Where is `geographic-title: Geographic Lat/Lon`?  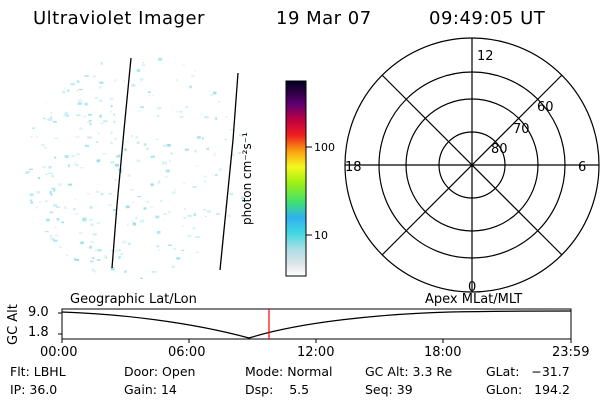
geographic-title: Geographic Lat/Lon is located at coordinates (133, 299).